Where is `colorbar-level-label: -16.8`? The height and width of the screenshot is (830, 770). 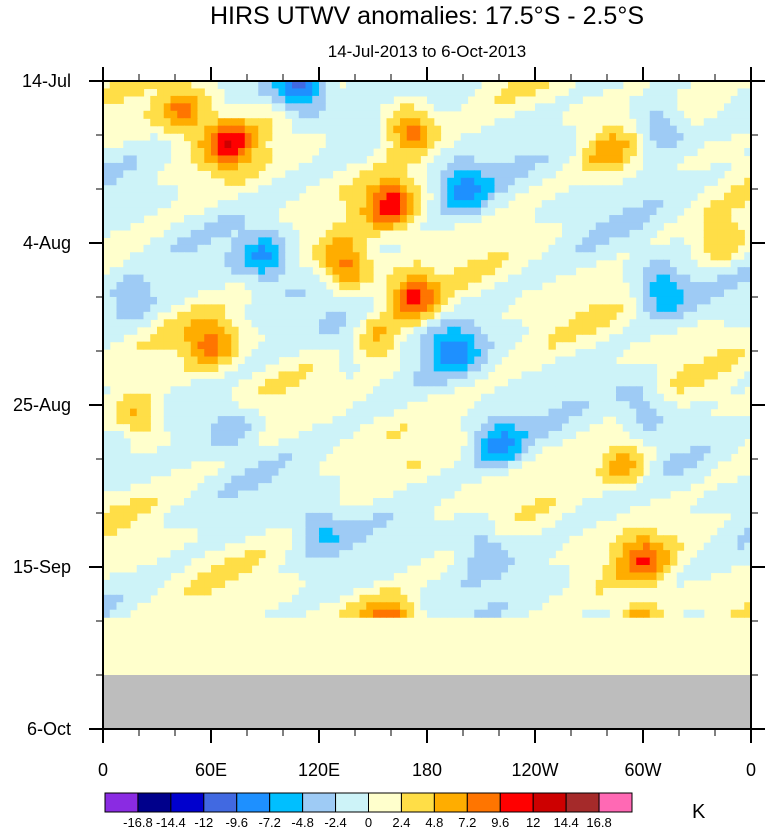
colorbar-level-label: -16.8 is located at coordinates (138, 822).